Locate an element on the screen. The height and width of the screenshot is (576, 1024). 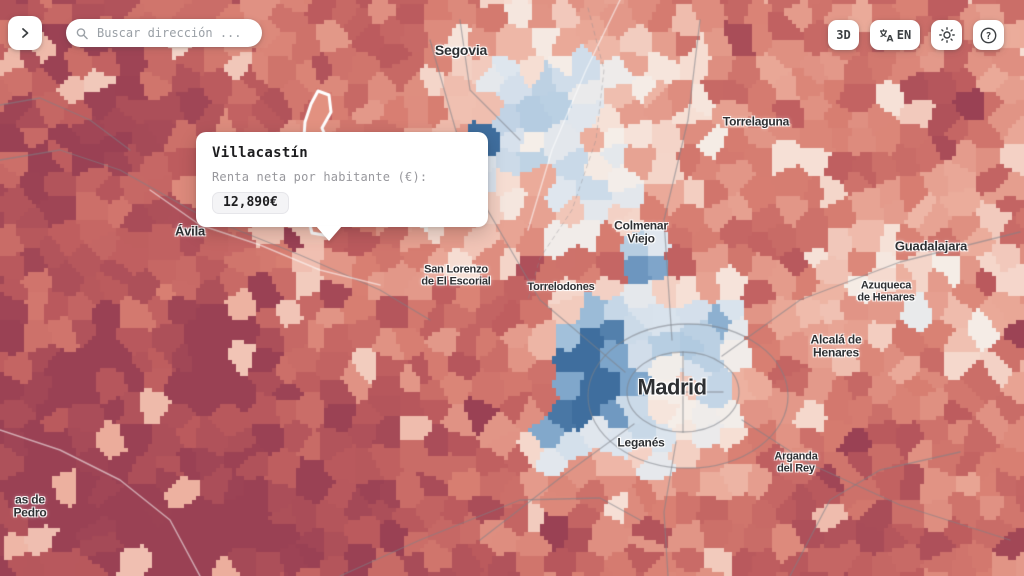
help-icon: ? is located at coordinates (988, 35).